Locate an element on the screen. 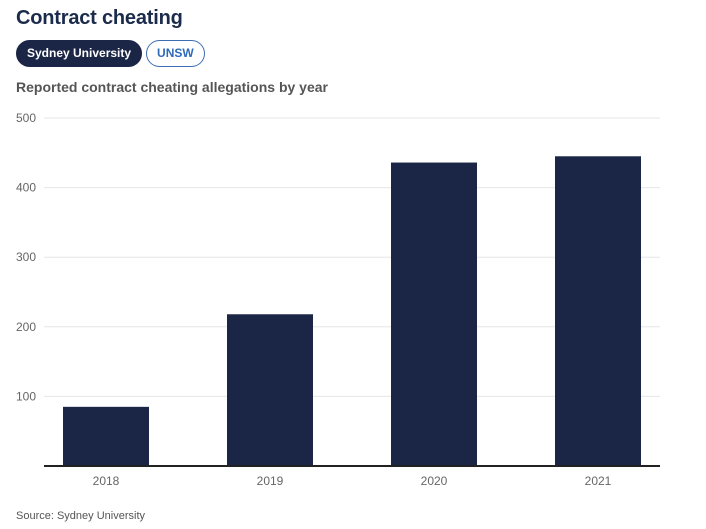 This screenshot has height=529, width=706. y-tick-label: 500 is located at coordinates (26, 118).